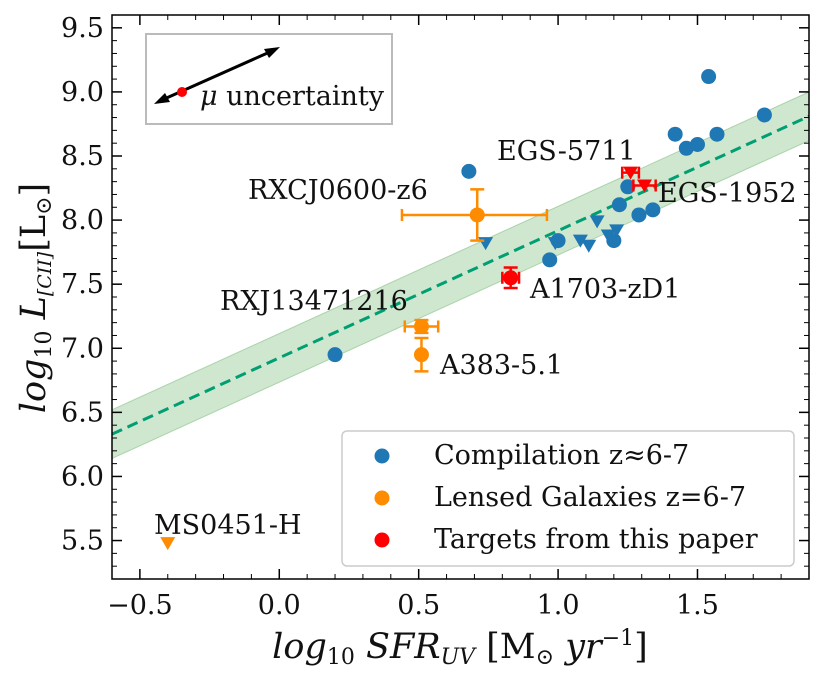 This screenshot has width=822, height=675. Describe the element at coordinates (269, 79) in the screenshot. I see `mu-uncertainty-inset: μ uncertainty` at that location.